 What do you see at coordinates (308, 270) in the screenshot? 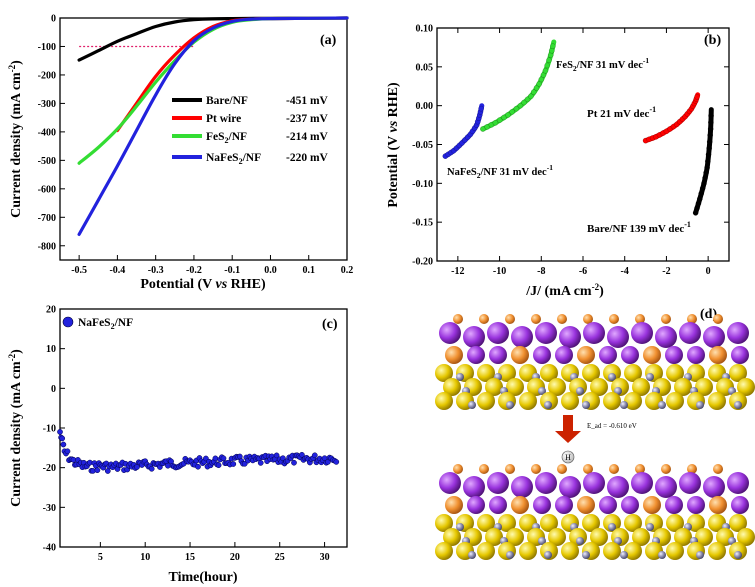
I see `x-tick-label: 0.1` at bounding box center [308, 270].